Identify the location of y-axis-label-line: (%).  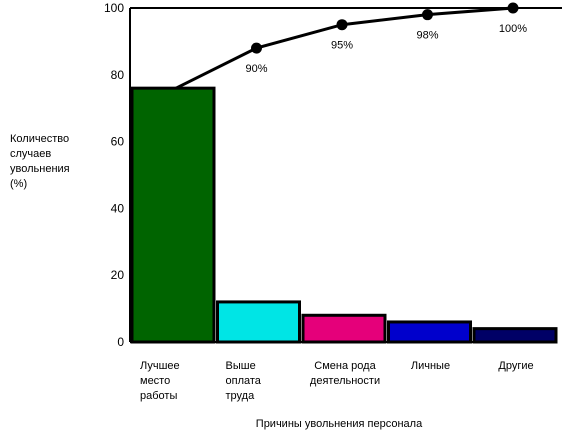
(18, 184).